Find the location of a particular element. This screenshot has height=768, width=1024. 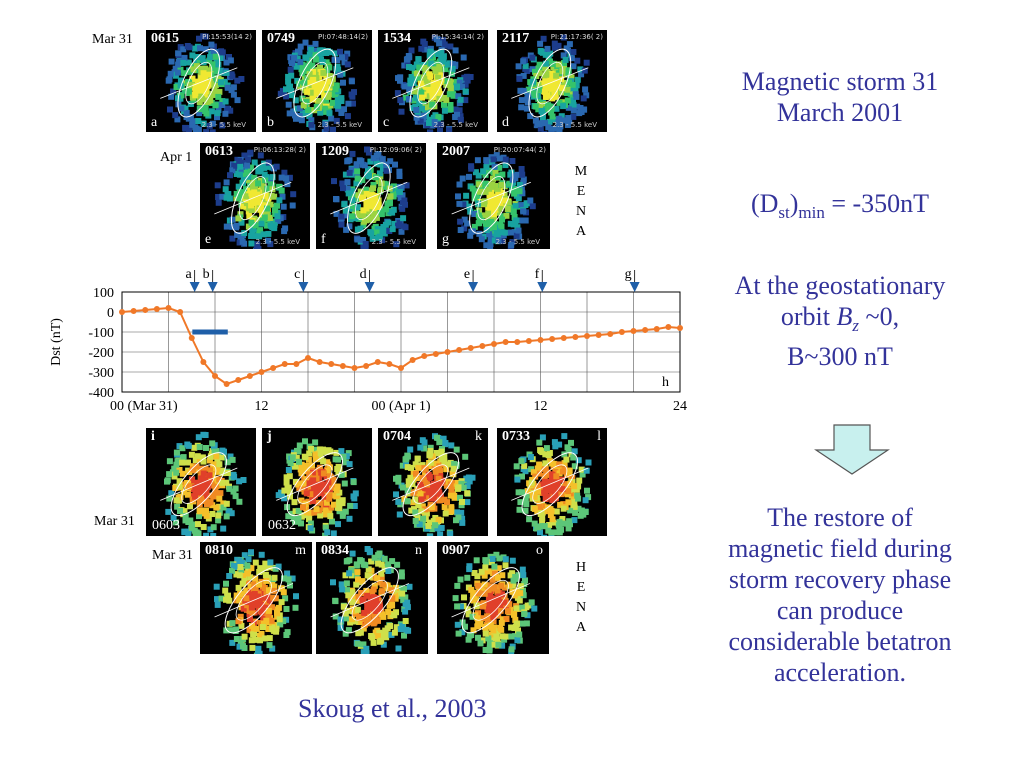

mena-letter: A is located at coordinates (581, 231).